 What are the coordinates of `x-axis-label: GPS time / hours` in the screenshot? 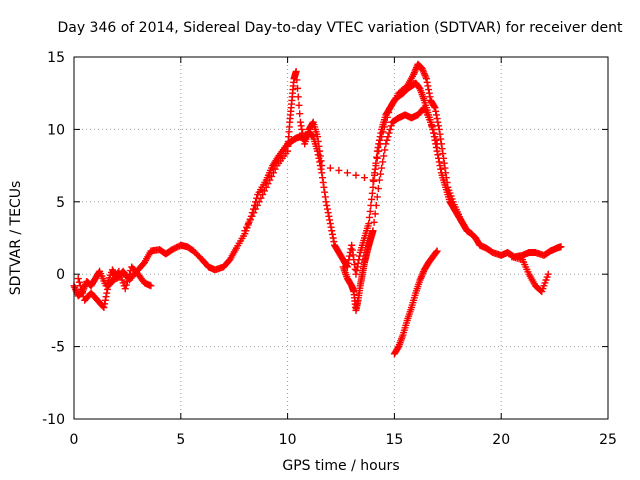 It's located at (340, 466).